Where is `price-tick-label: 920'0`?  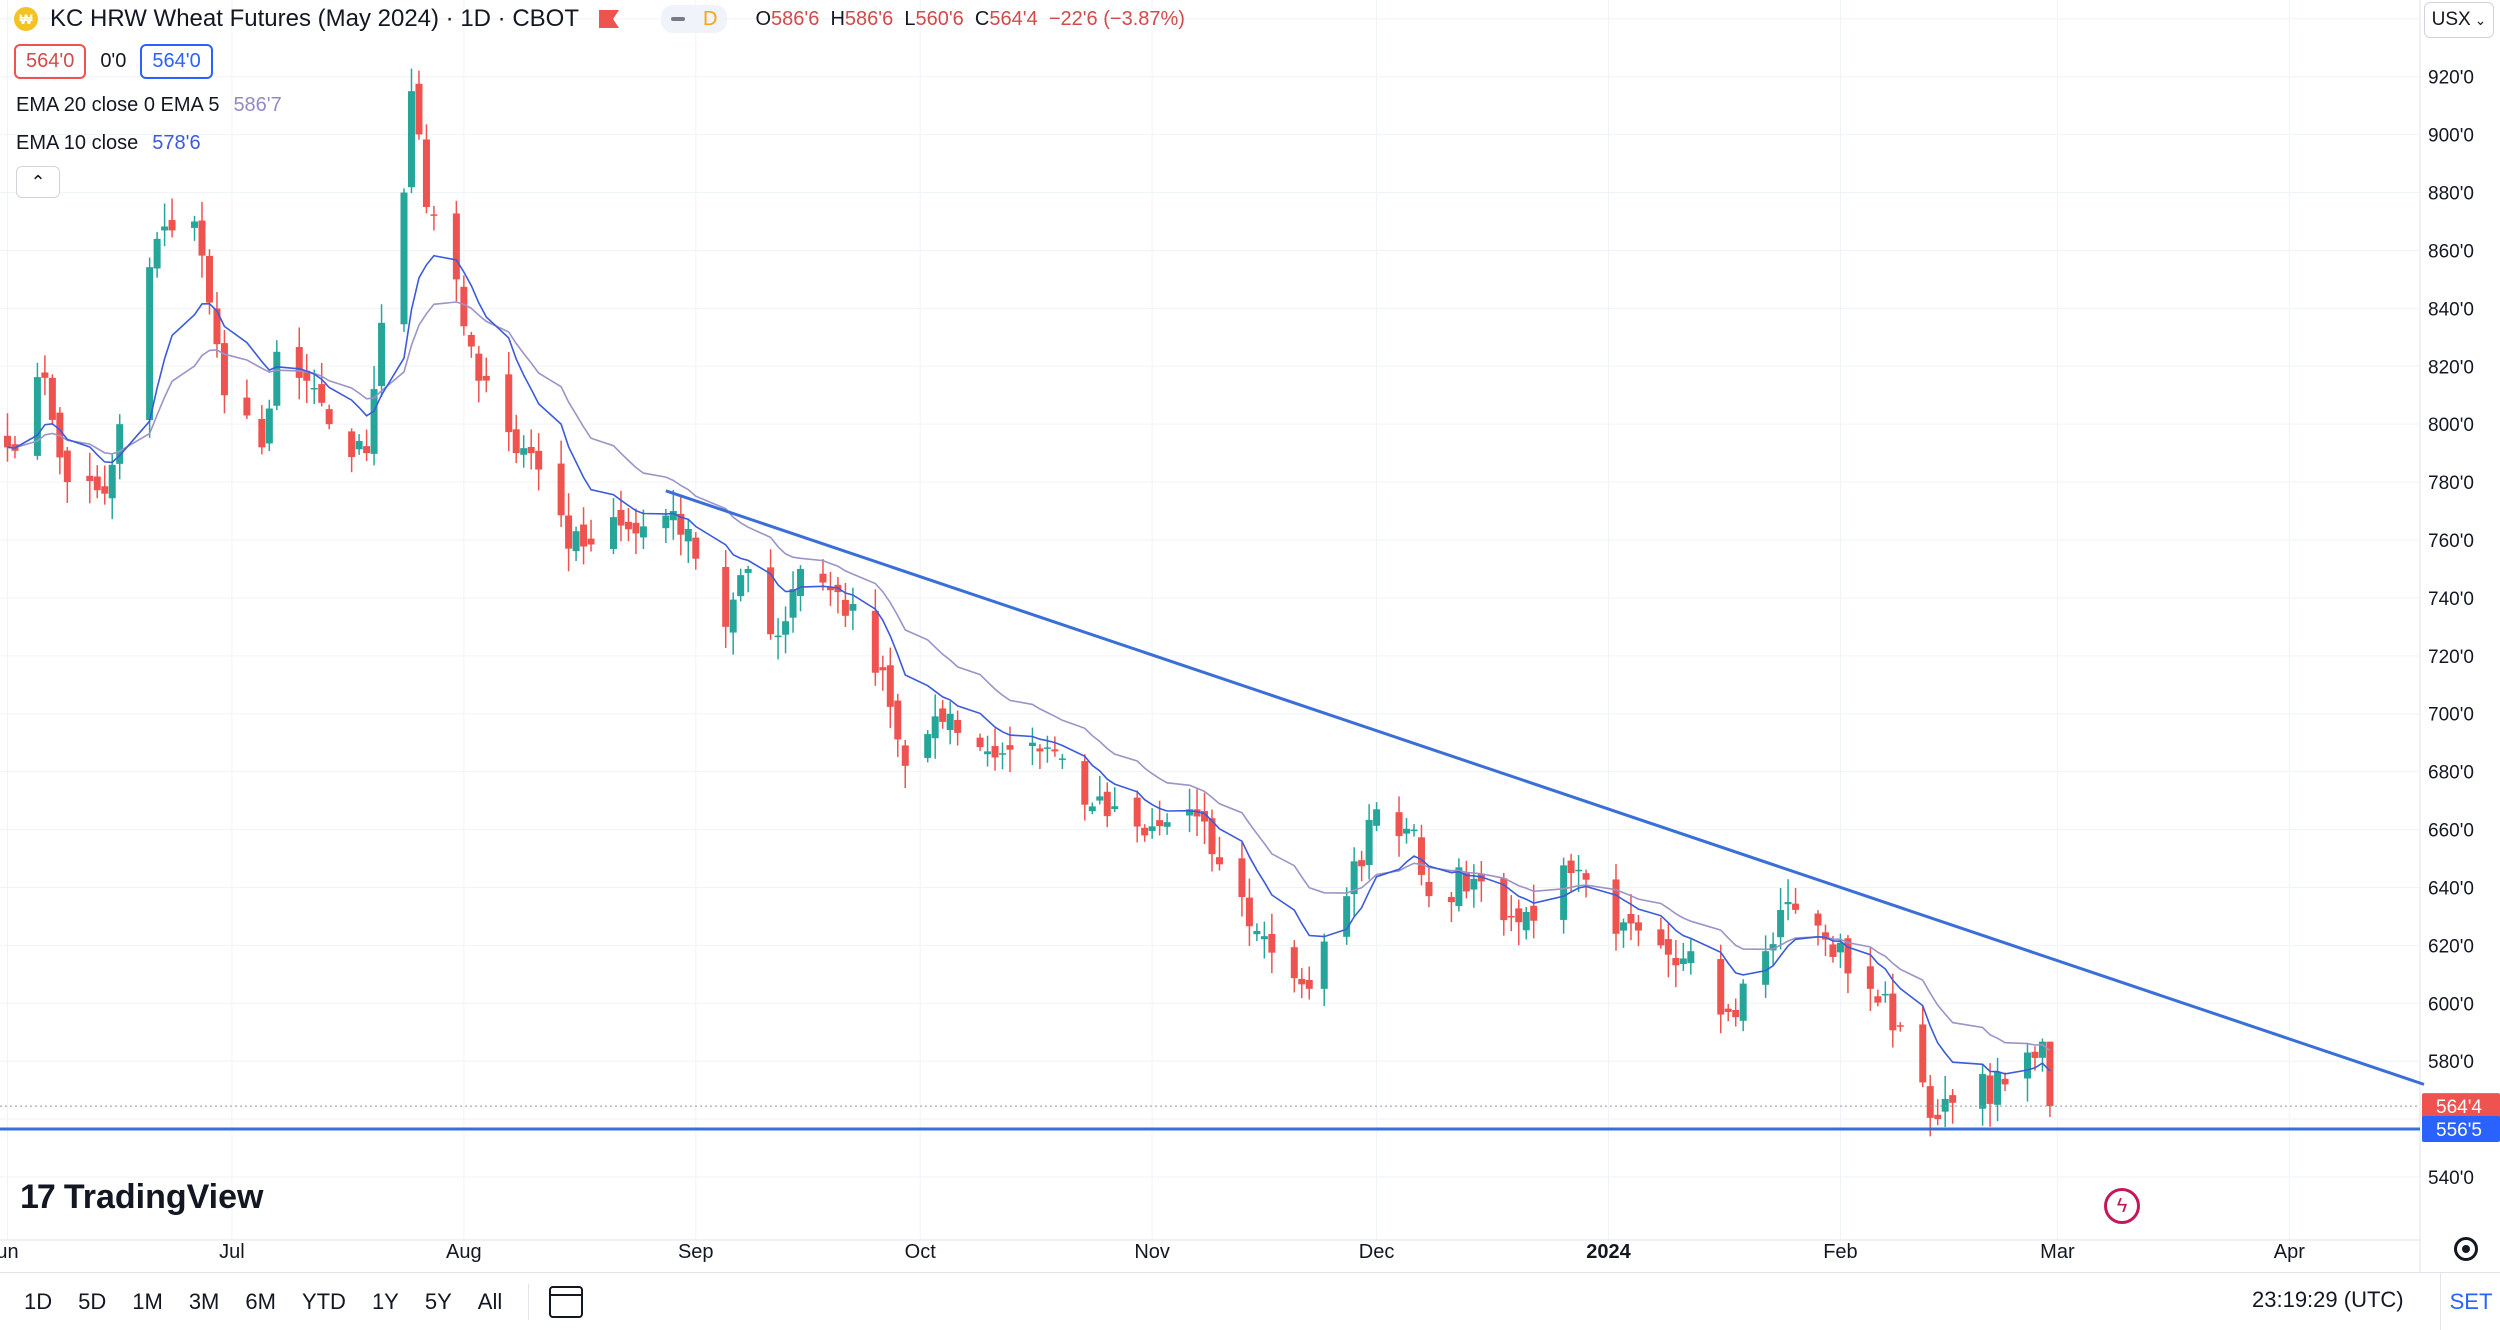
price-tick-label: 920'0 is located at coordinates (2451, 78).